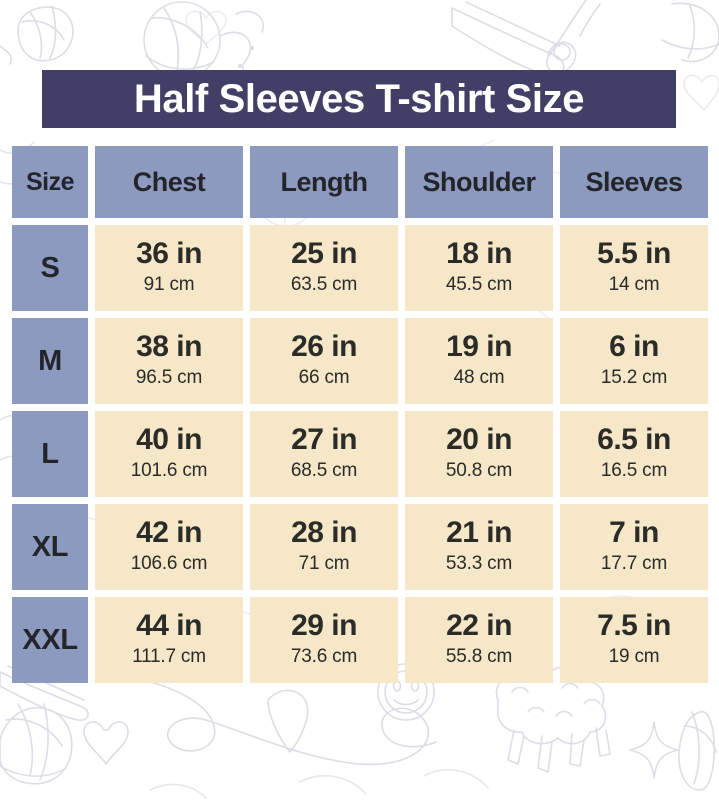 The width and height of the screenshot is (719, 800). What do you see at coordinates (479, 626) in the screenshot?
I see `value-inches: 22 in` at bounding box center [479, 626].